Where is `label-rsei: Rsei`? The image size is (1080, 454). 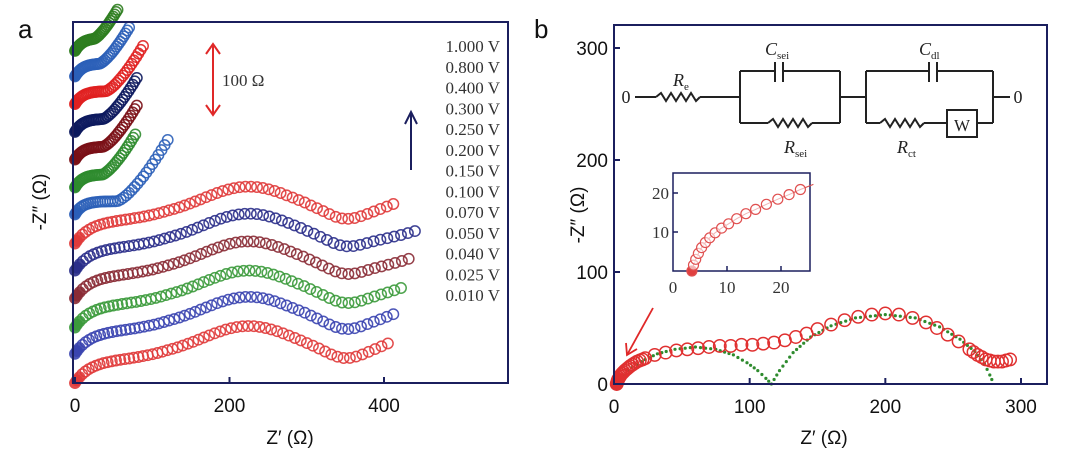 label-rsei: Rsei is located at coordinates (795, 148).